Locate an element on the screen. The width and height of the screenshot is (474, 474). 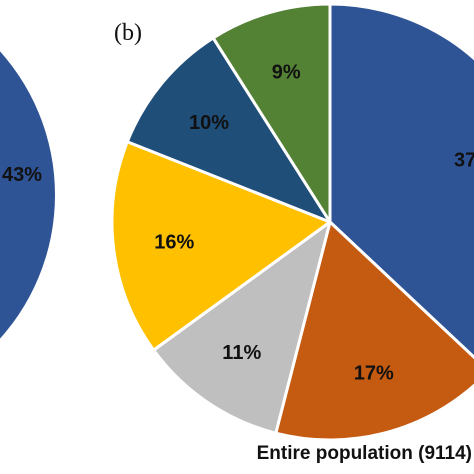
slice-percent-label: 17% is located at coordinates (374, 374).